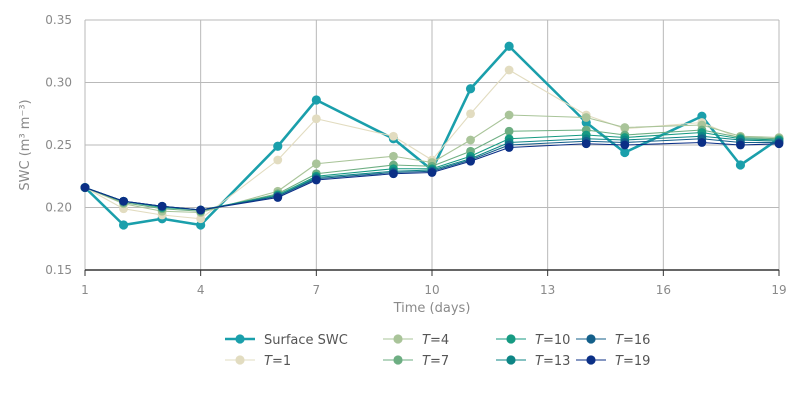  Describe the element at coordinates (552, 361) in the screenshot. I see `legend-label: T=13` at that location.